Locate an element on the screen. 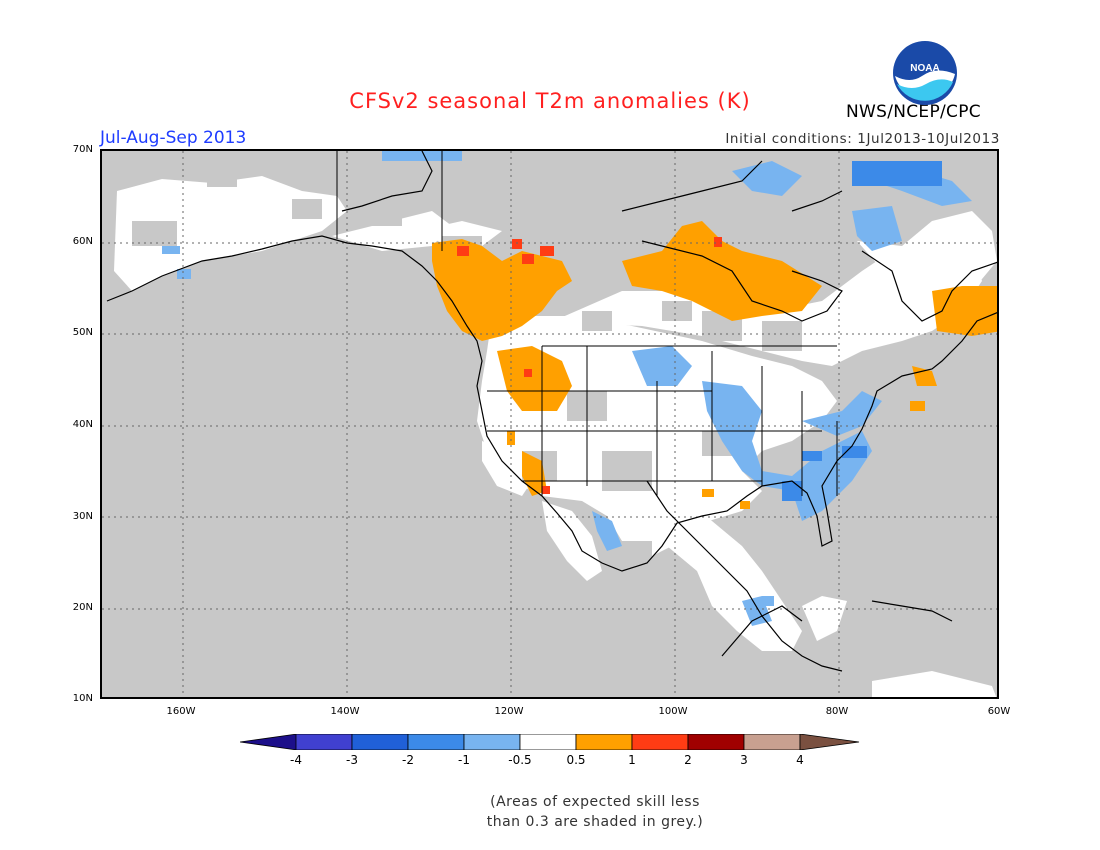  colorbar-label: -0.5 is located at coordinates (520, 760).